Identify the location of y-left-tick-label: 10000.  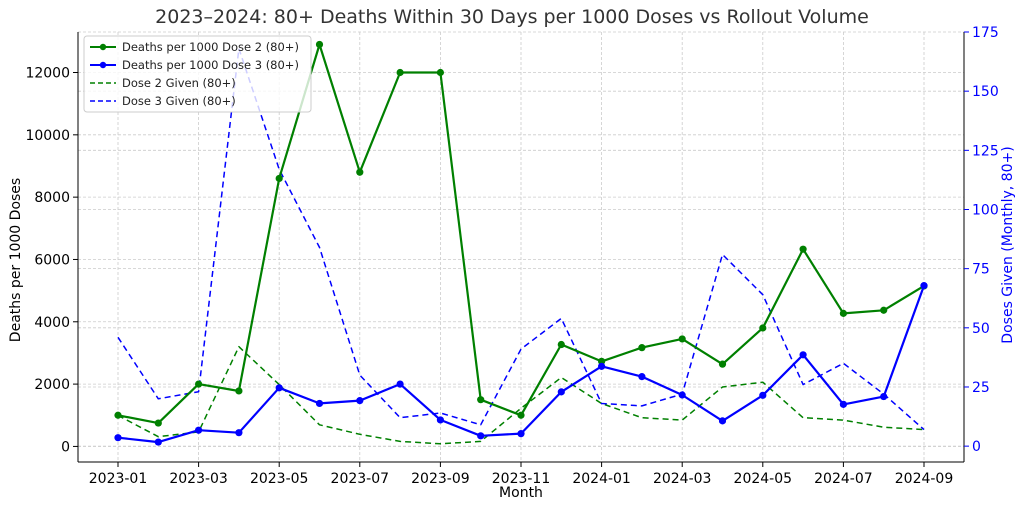
(47, 136).